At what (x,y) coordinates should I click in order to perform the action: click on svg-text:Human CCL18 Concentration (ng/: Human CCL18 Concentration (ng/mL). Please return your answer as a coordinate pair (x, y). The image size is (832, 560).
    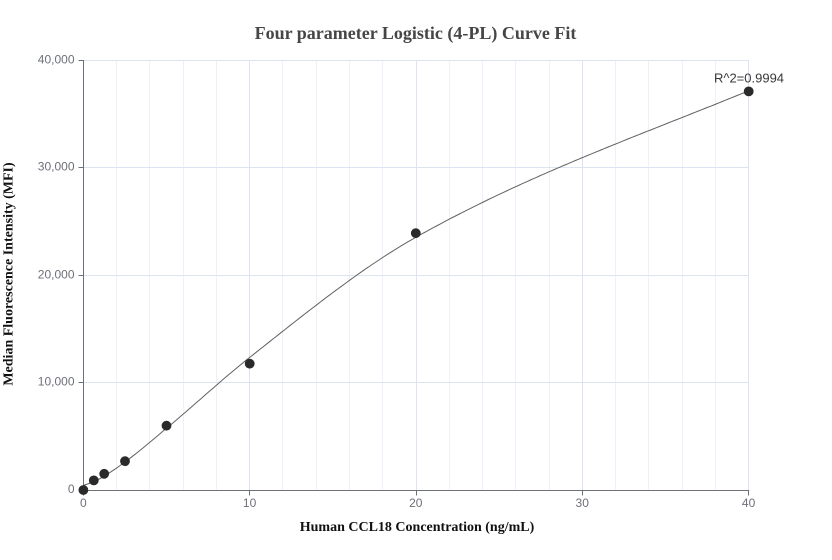
    Looking at the image, I should click on (417, 527).